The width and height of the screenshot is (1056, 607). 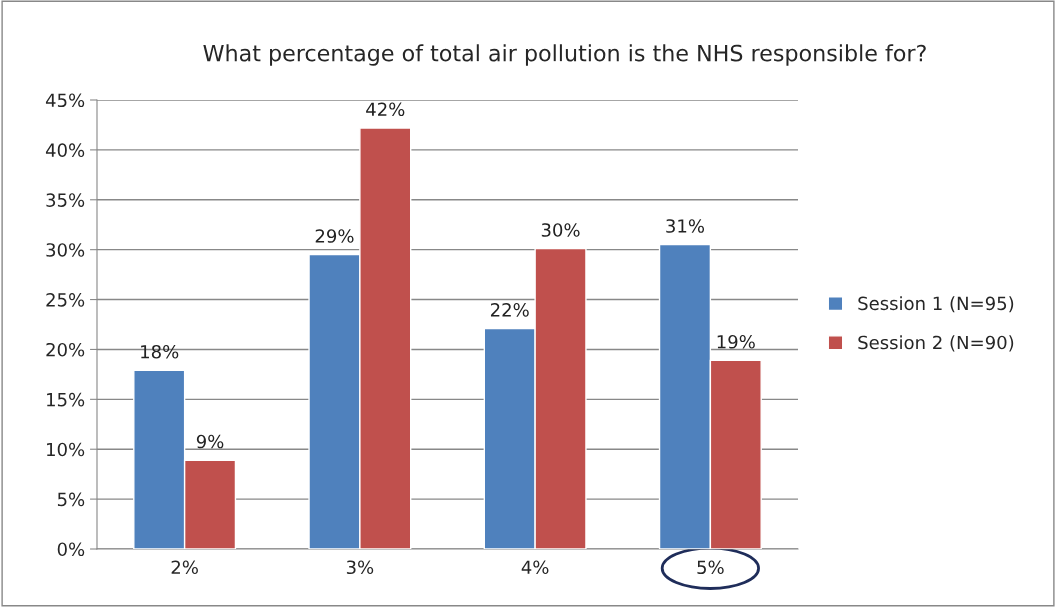 I want to click on legend-label: Session 1 (N=95), so click(x=936, y=304).